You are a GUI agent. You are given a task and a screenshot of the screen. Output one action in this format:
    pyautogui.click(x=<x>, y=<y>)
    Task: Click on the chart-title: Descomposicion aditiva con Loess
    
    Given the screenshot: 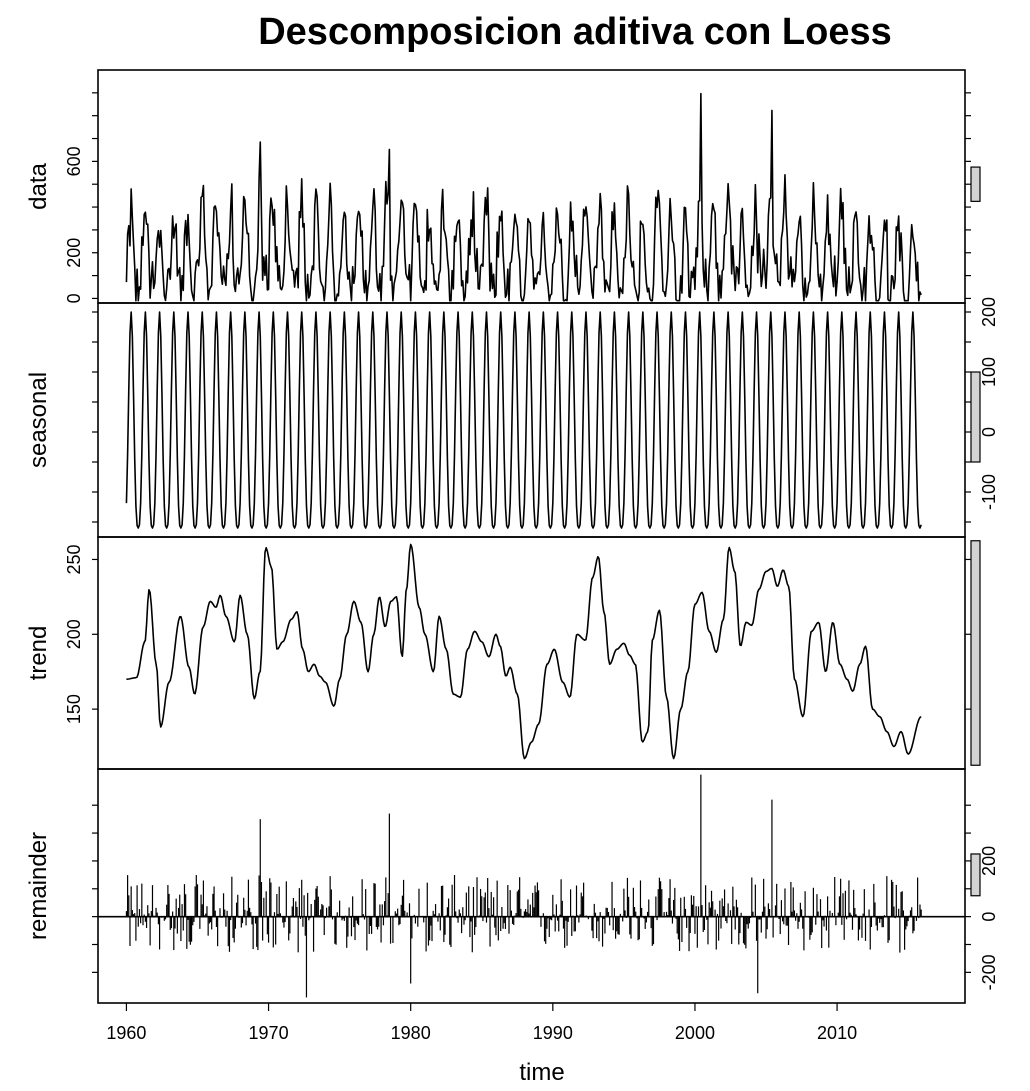 What is the action you would take?
    pyautogui.click(x=575, y=32)
    